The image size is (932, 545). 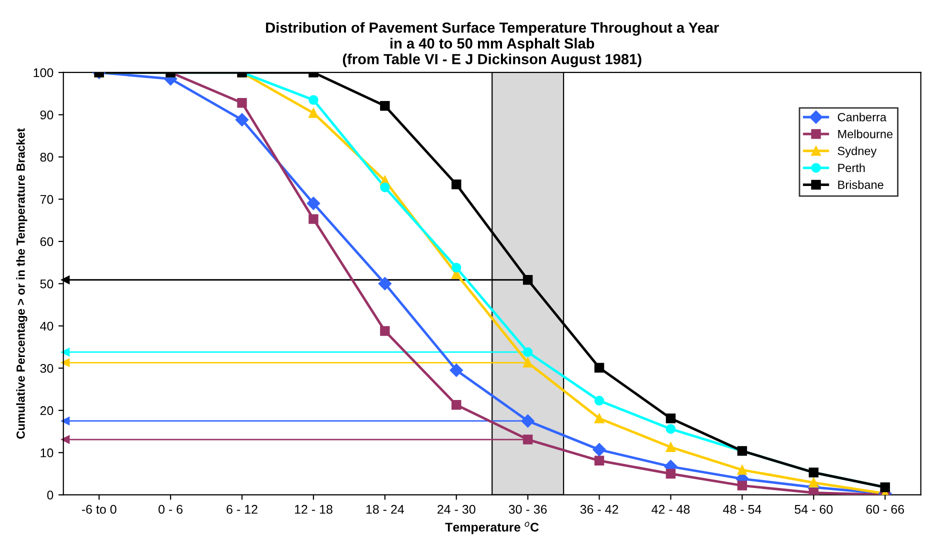 What do you see at coordinates (492, 528) in the screenshot?
I see `x-axis-title: Temperature $^{o}$C` at bounding box center [492, 528].